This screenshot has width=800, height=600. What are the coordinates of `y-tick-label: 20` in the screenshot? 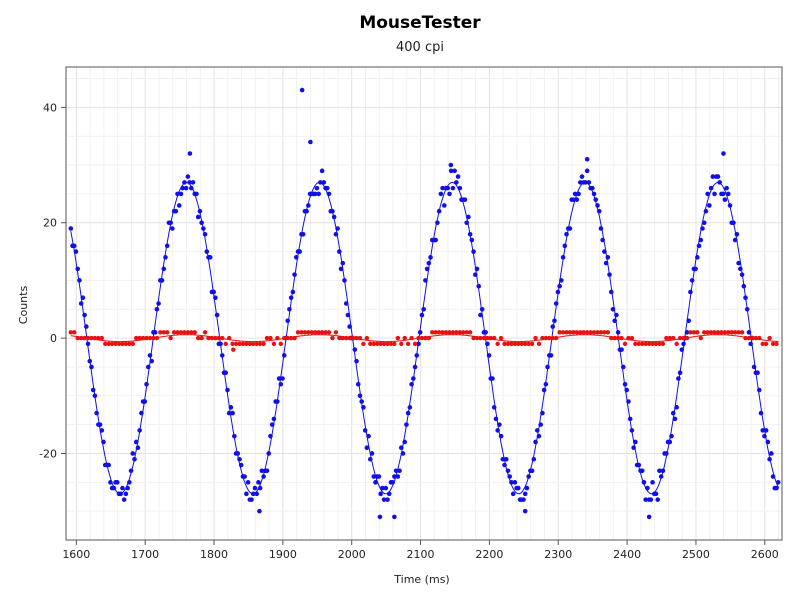 It's located at (50, 223).